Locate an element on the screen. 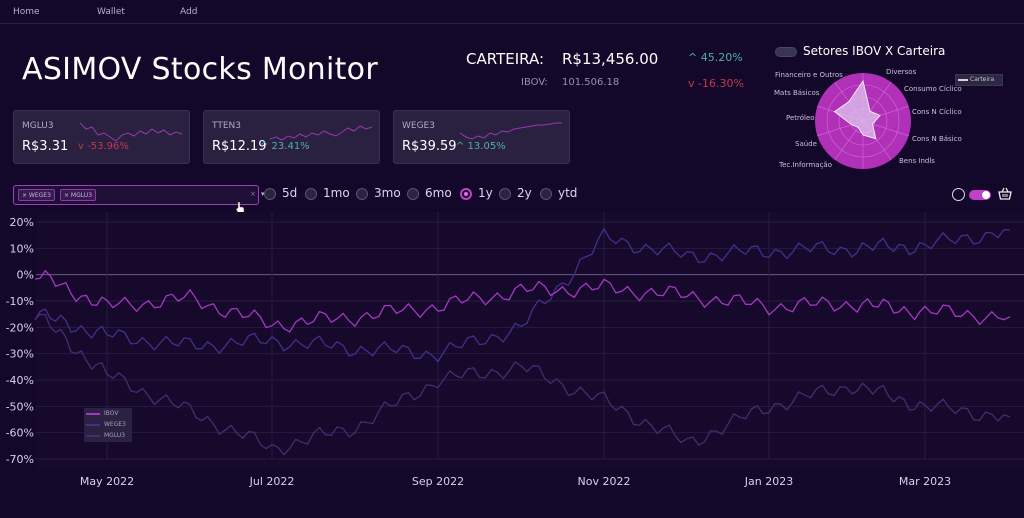 This screenshot has width=1024, height=518. range-label: 6mo is located at coordinates (438, 193).